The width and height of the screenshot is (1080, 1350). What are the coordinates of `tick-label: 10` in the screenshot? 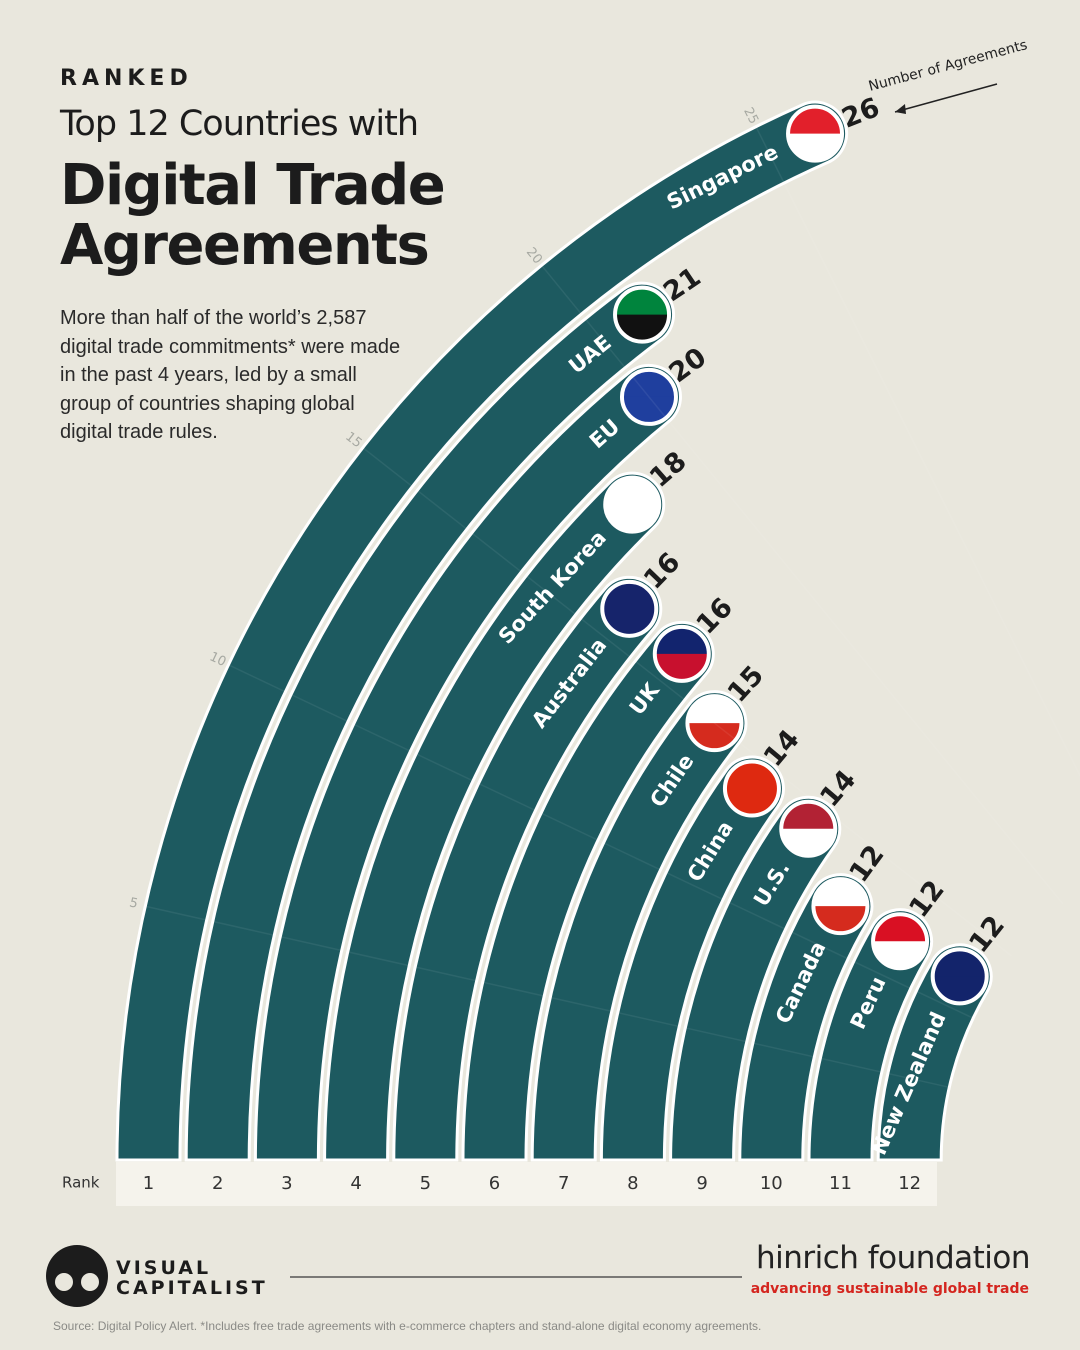 It's located at (217, 659).